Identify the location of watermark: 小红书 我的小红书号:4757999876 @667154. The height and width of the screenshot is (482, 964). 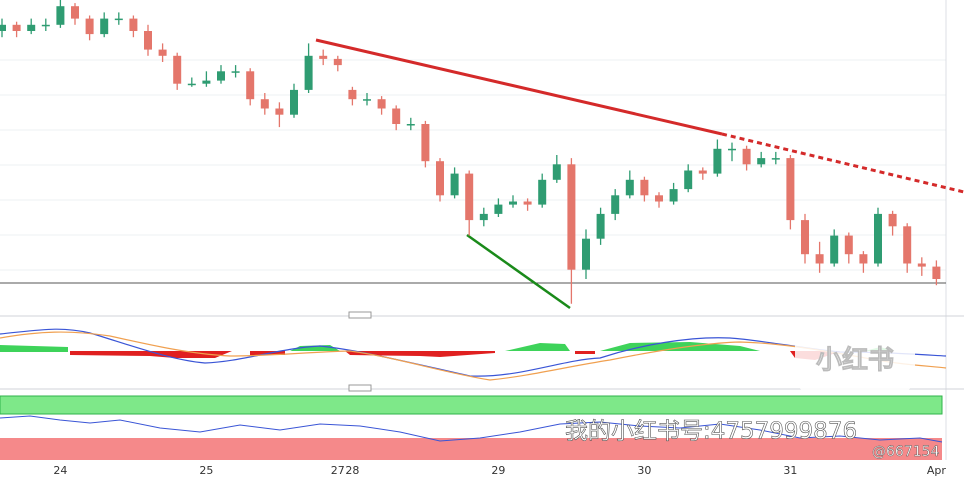
(752, 395).